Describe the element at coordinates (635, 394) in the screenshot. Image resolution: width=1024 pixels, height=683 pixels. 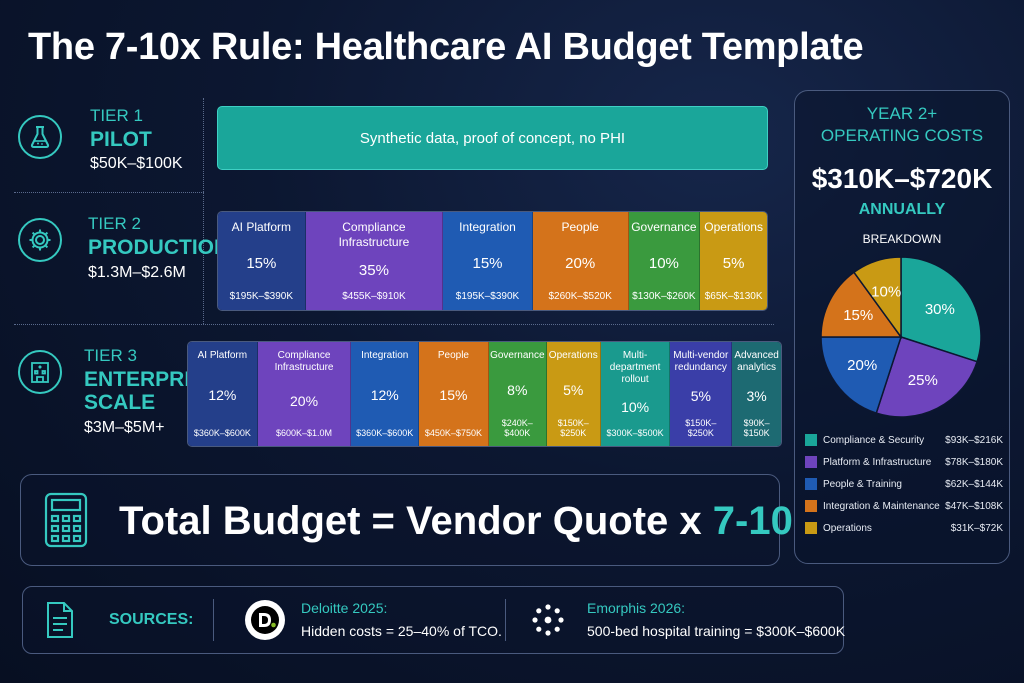
I see `tier3-cell-multi-department-rollout: Multi-department rollout 10% $300K–$500K` at that location.